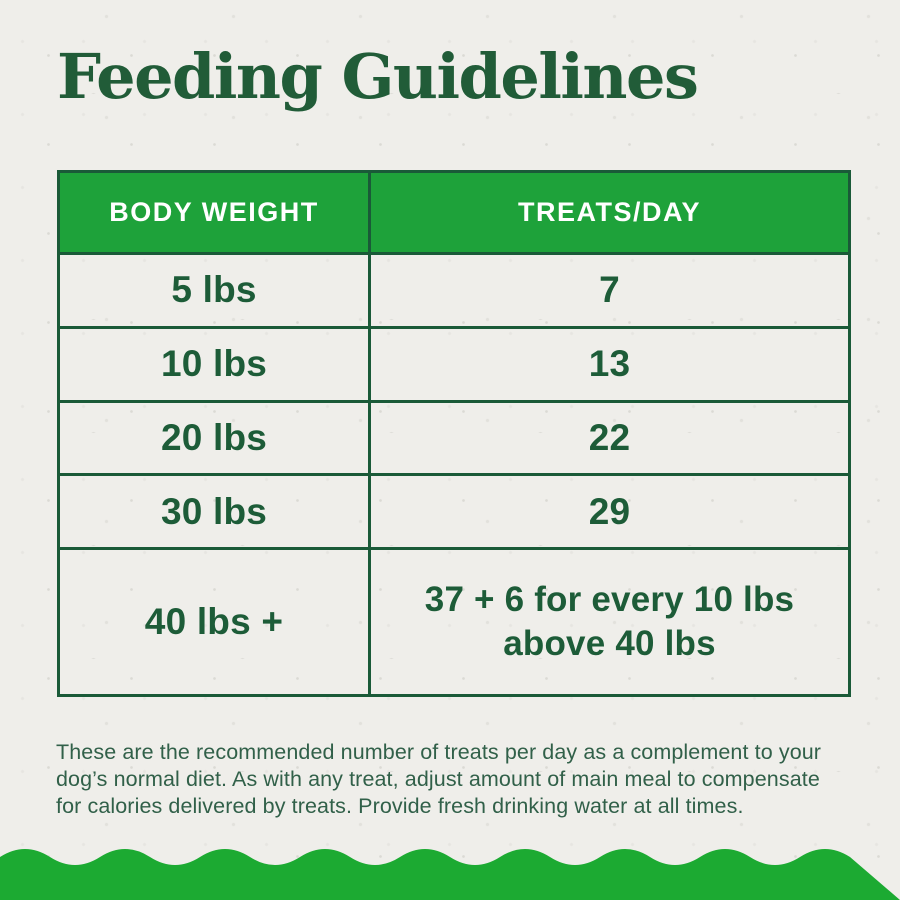 The width and height of the screenshot is (900, 900). Describe the element at coordinates (214, 622) in the screenshot. I see `body-weight-cell: 40 lbs +` at that location.